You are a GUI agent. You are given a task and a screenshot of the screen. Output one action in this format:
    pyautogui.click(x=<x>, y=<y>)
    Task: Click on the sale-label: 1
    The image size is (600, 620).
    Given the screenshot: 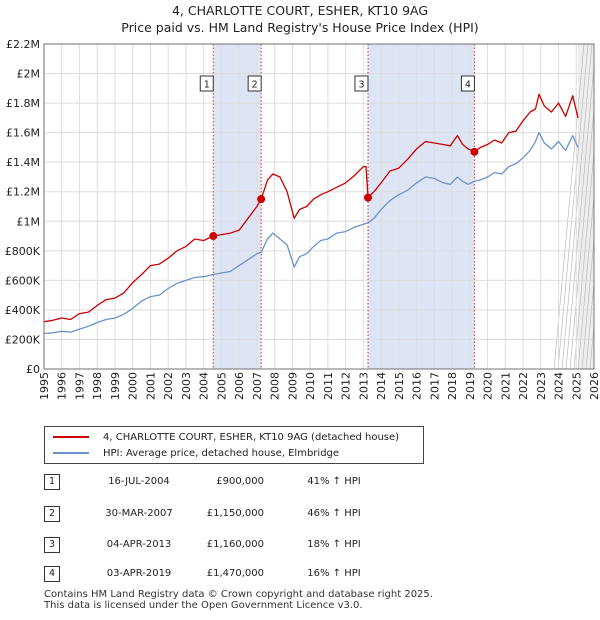 What is the action you would take?
    pyautogui.click(x=207, y=85)
    